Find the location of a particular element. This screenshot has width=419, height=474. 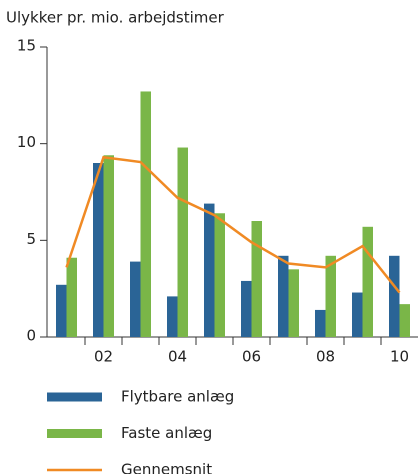

x-tick-label: 04 is located at coordinates (177, 357).